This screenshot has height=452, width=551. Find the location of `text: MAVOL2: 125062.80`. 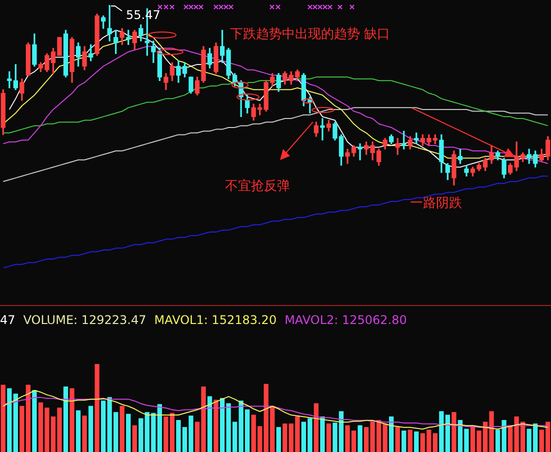

text: MAVOL2: 125062.80 is located at coordinates (345, 320).